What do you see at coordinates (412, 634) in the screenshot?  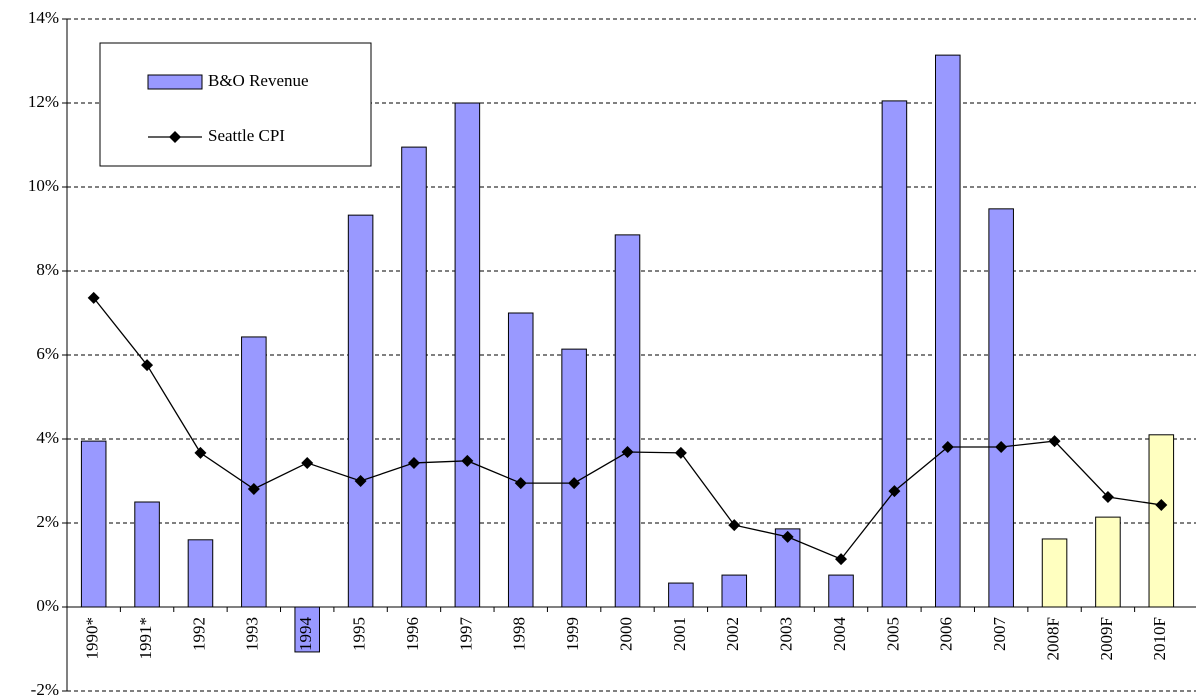 I see `x-tick-label: 1996` at bounding box center [412, 634].